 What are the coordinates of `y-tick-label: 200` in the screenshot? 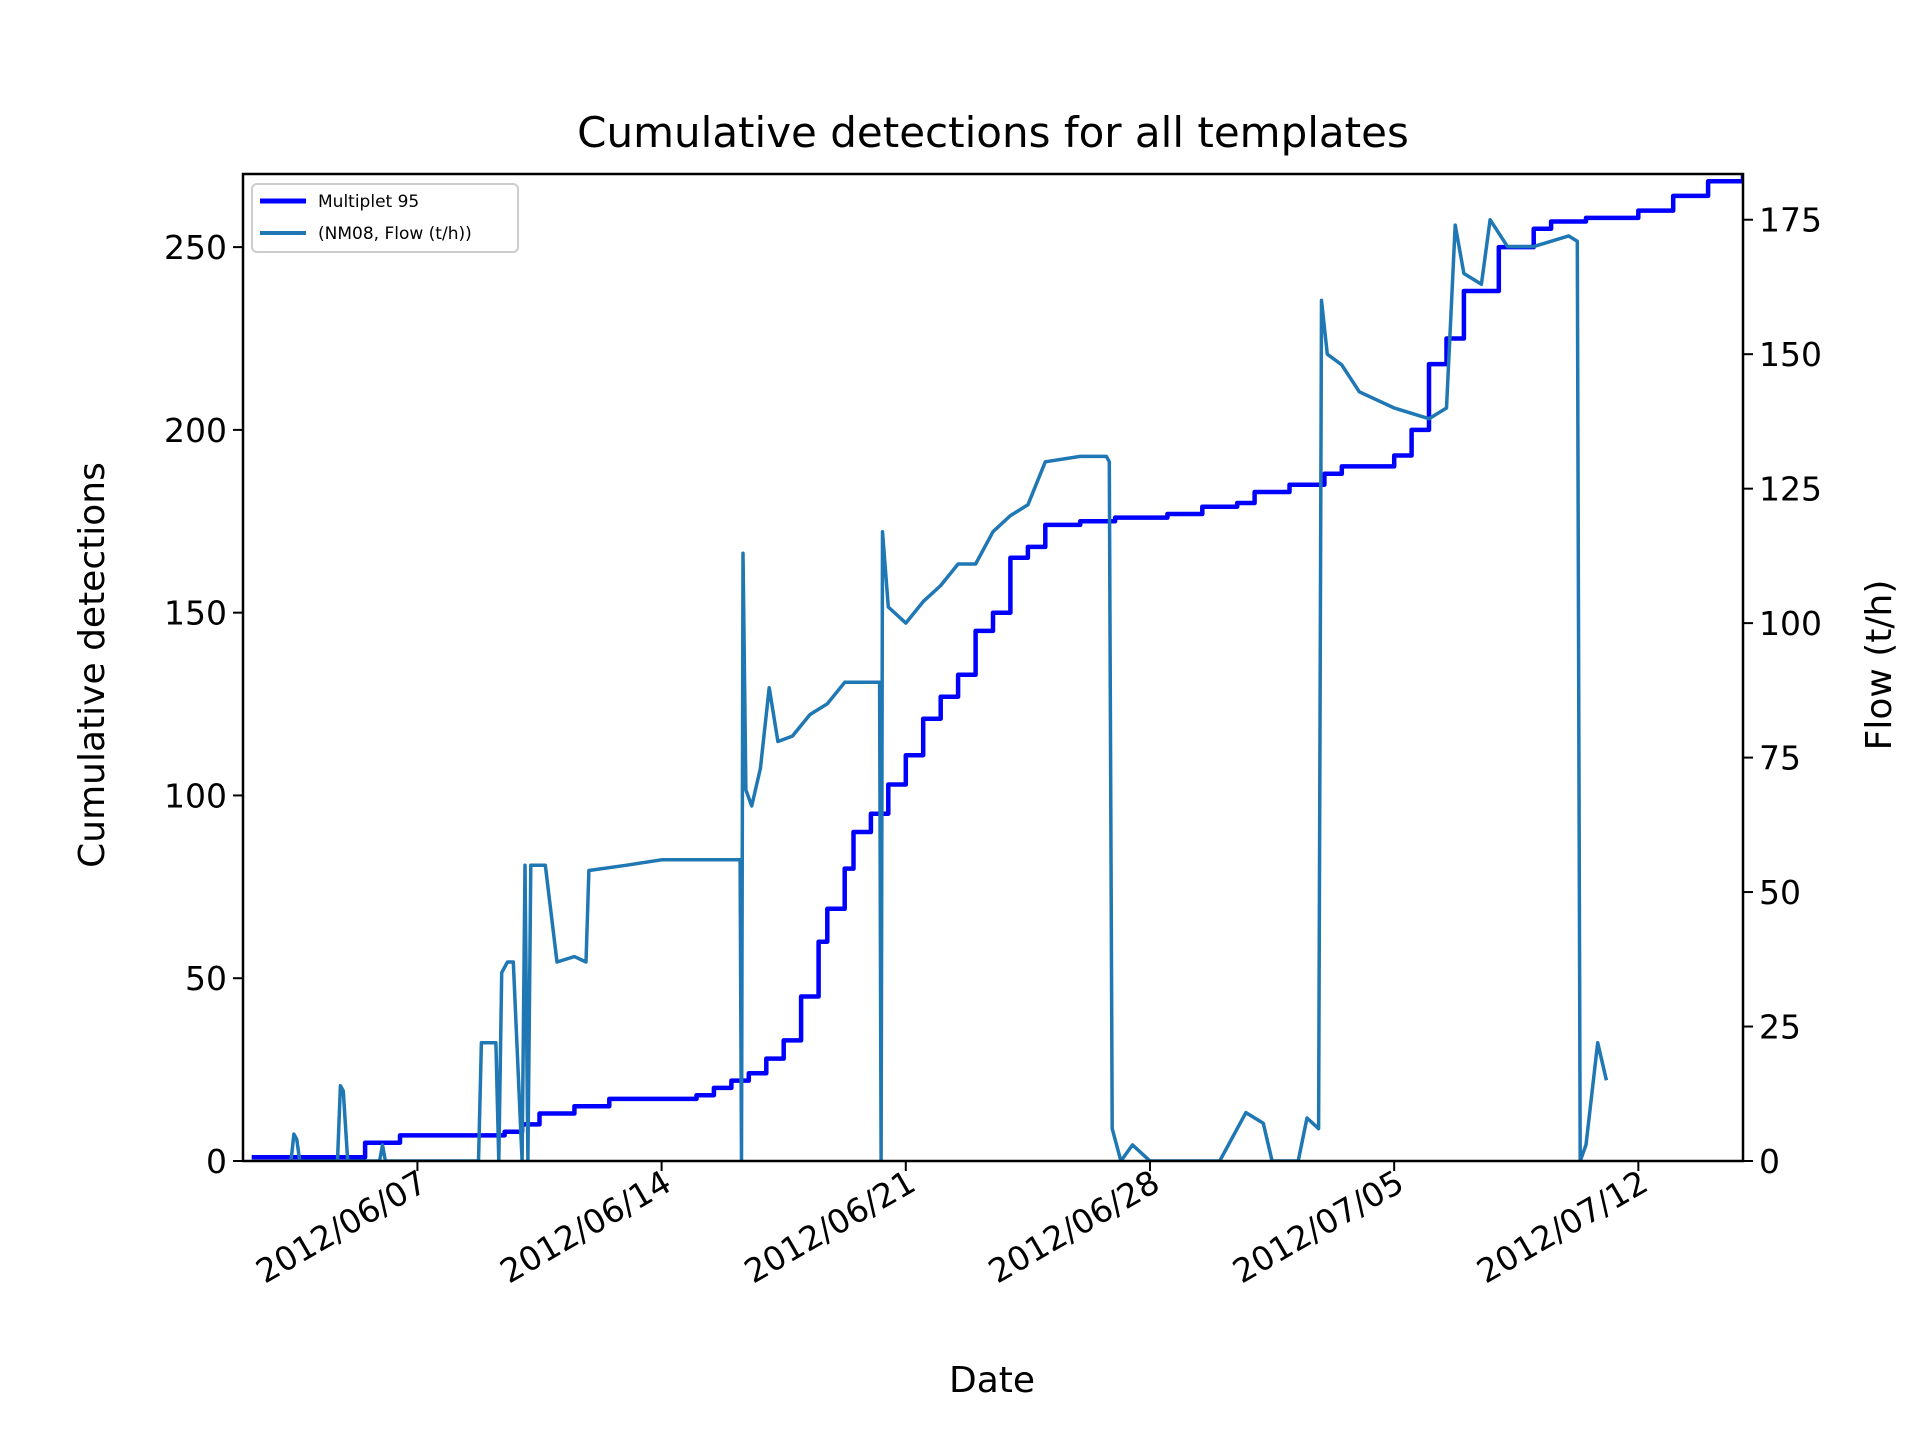 It's located at (195, 430).